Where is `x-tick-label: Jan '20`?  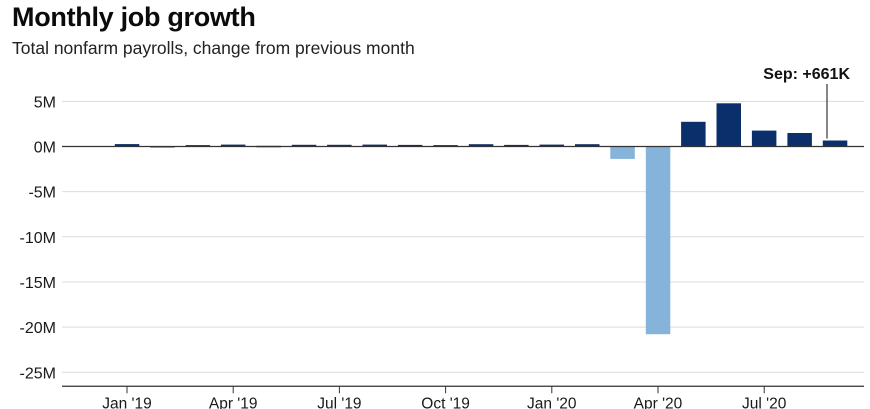
x-tick-label: Jan '20 is located at coordinates (552, 402).